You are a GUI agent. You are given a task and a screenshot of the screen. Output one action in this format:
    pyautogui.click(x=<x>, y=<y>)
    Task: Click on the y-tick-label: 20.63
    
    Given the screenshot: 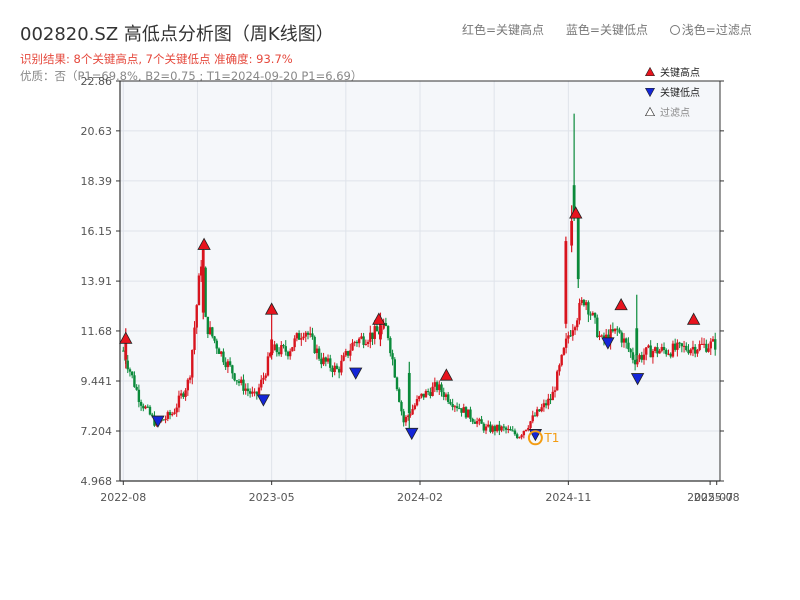 What is the action you would take?
    pyautogui.click(x=97, y=131)
    